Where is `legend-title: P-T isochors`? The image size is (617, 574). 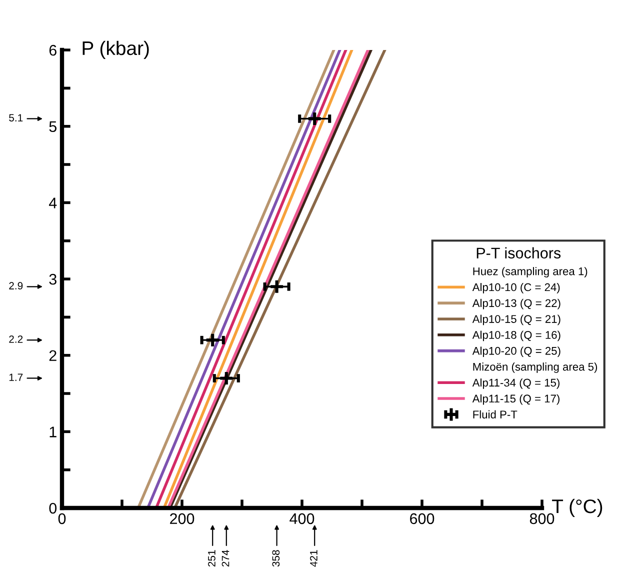
legend-title: P-T isochors is located at coordinates (518, 252).